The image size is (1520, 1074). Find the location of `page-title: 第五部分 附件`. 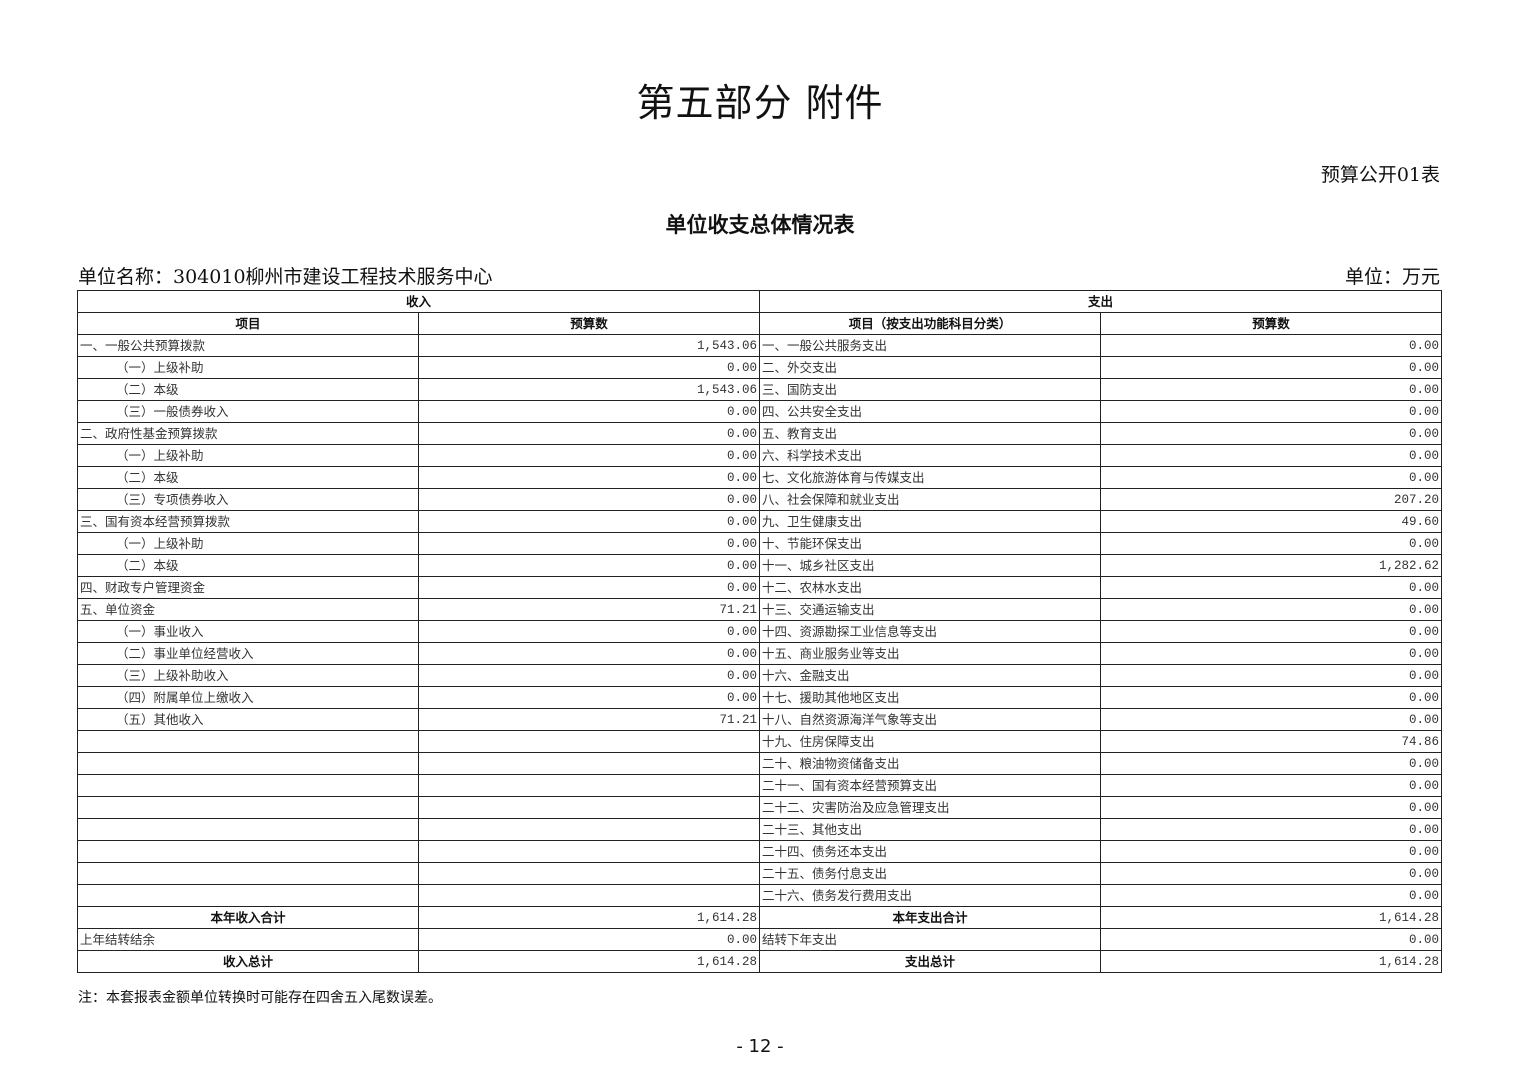

page-title: 第五部分 附件 is located at coordinates (760, 103).